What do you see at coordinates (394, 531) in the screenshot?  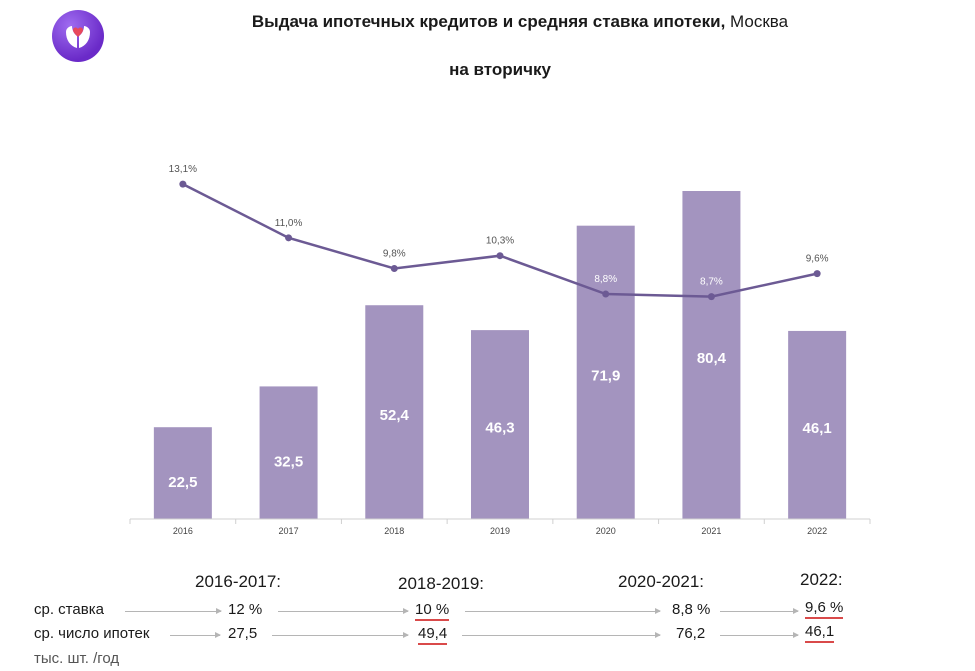 I see `x-tick-label: 2018` at bounding box center [394, 531].